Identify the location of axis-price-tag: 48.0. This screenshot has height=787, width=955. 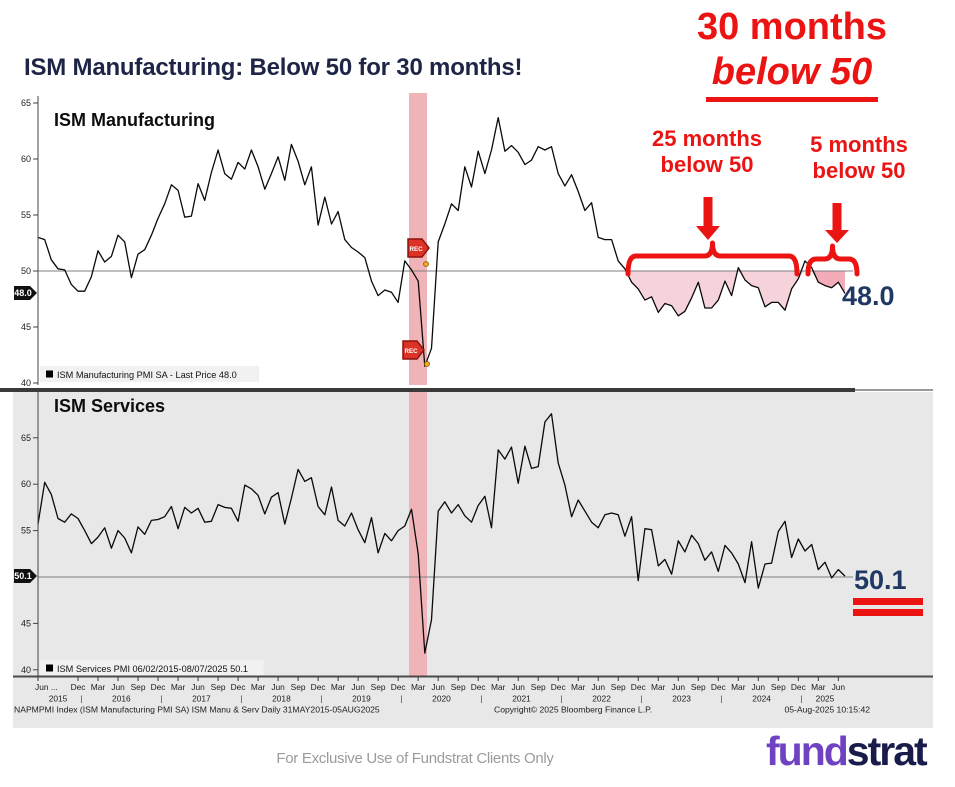
(25, 293).